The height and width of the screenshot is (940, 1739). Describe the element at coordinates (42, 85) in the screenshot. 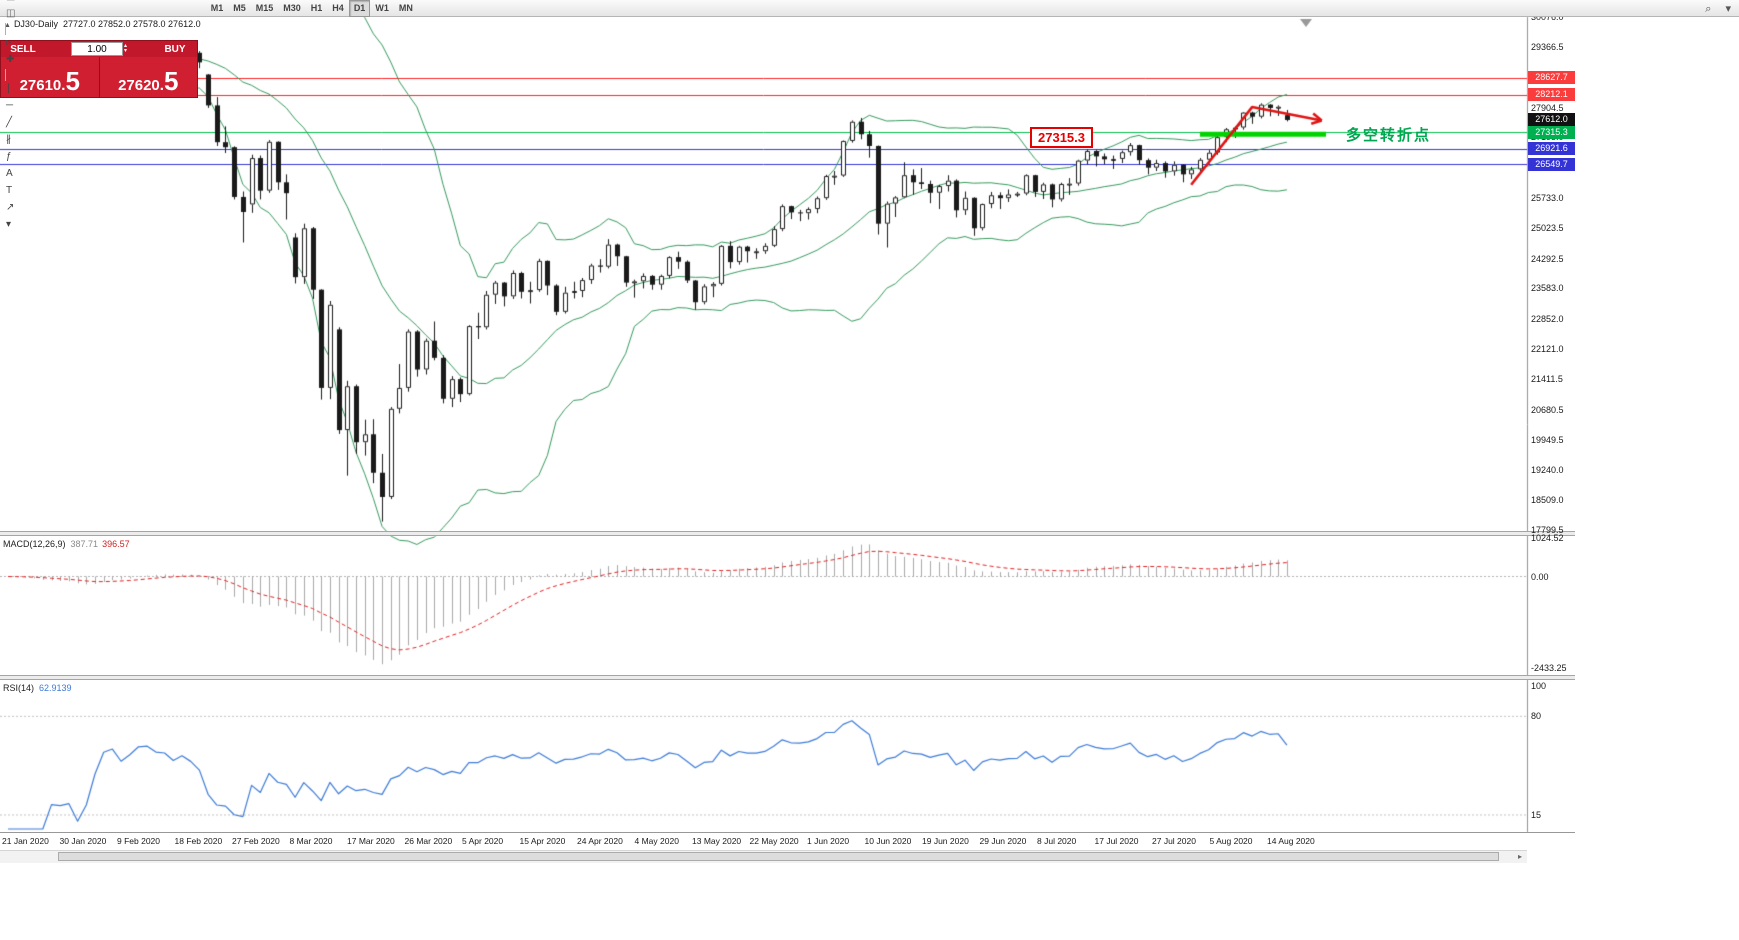

I see `sell-price: 27610.` at that location.